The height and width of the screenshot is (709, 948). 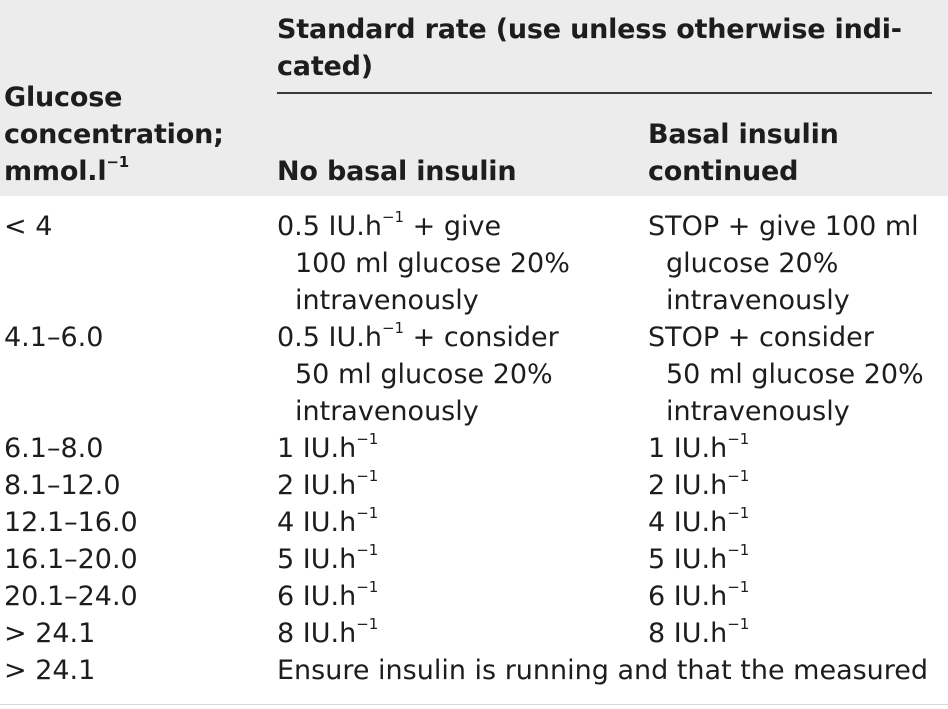 I want to click on row-3-no-basal: 1 IU.h−1, so click(x=328, y=447).